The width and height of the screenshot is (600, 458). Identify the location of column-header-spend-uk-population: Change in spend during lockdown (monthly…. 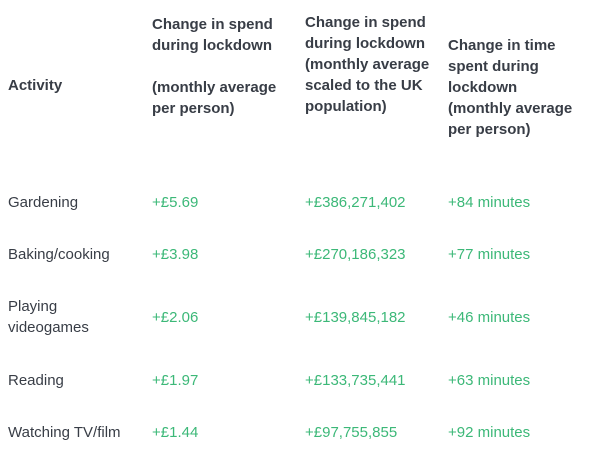
(367, 64).